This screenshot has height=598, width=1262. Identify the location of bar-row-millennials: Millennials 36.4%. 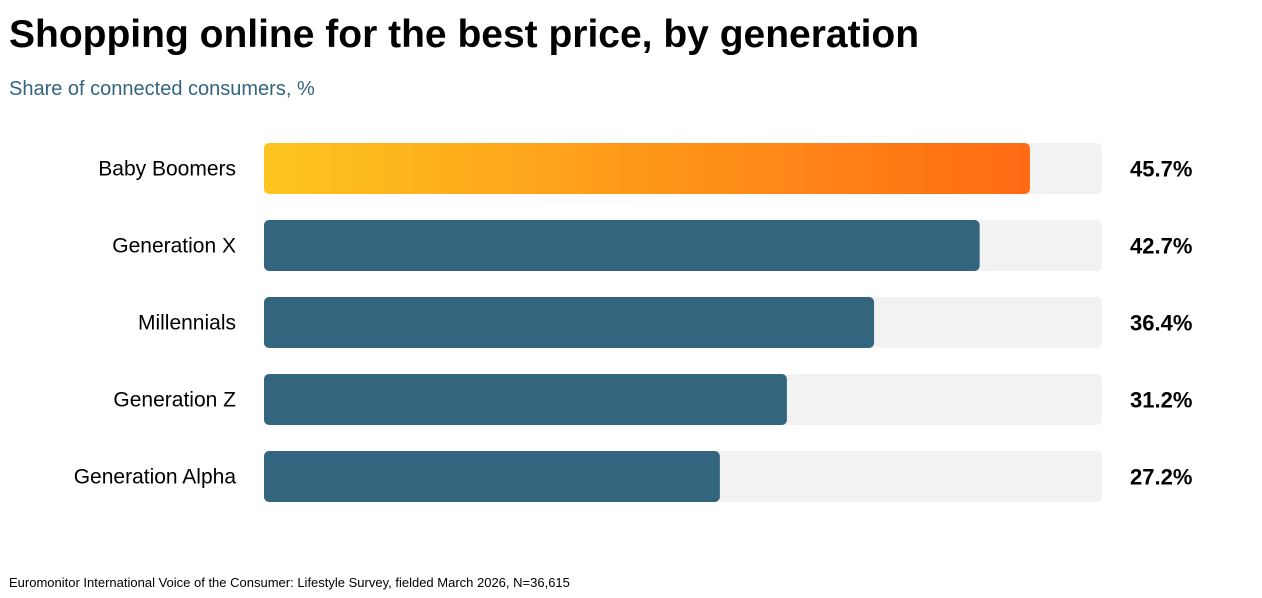
(665, 322).